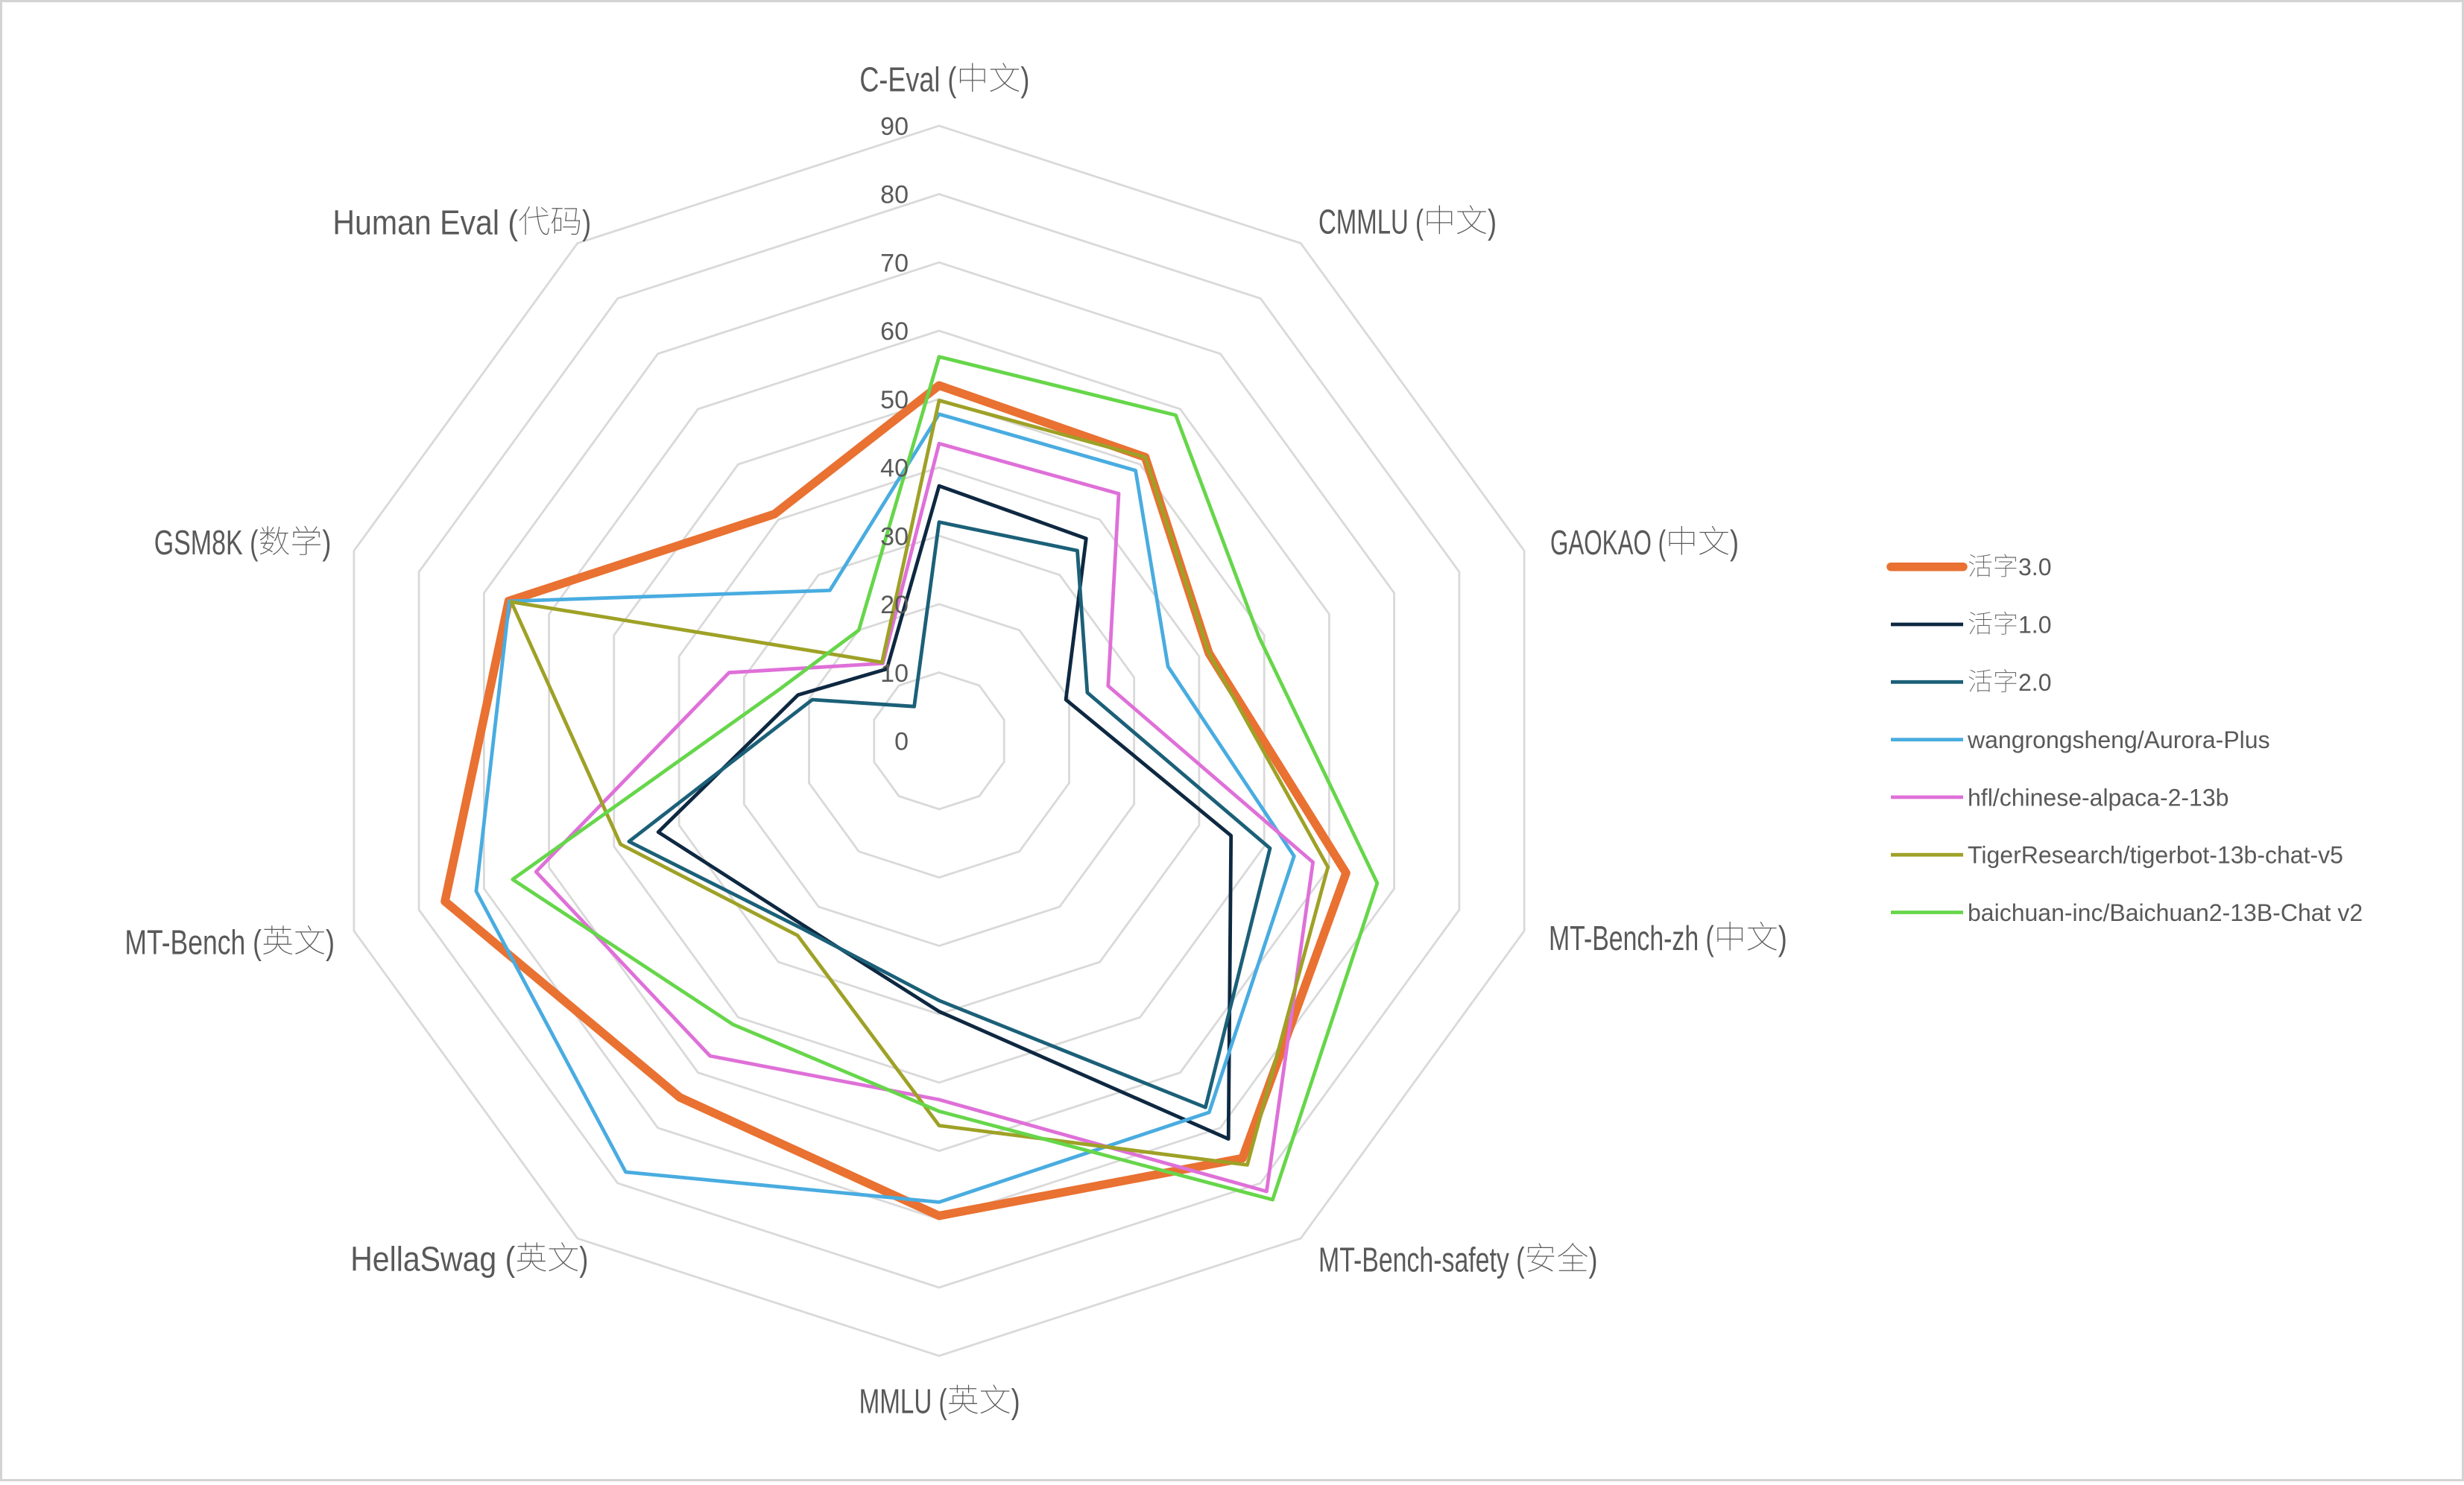 This screenshot has height=1485, width=2464. I want to click on svg-text: 50, so click(894, 400).